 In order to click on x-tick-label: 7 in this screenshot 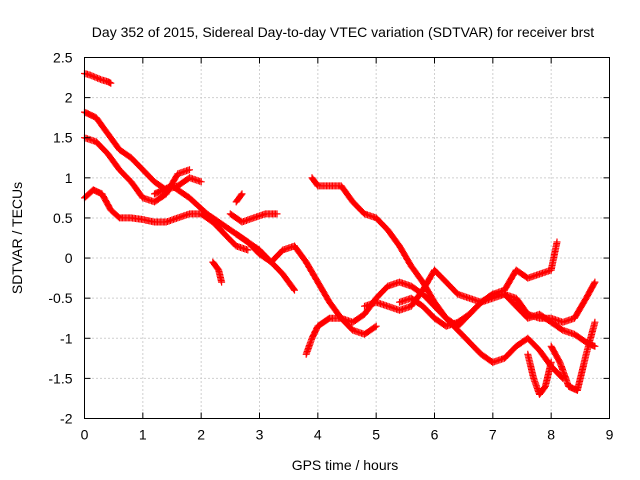, I will do `click(493, 435)`.